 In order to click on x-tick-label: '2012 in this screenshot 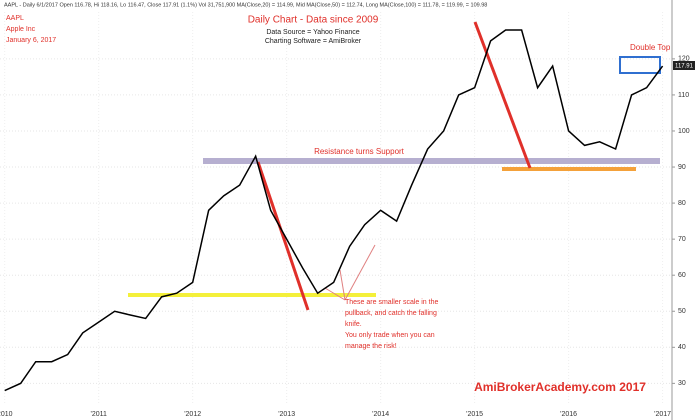, I will do `click(192, 414)`.